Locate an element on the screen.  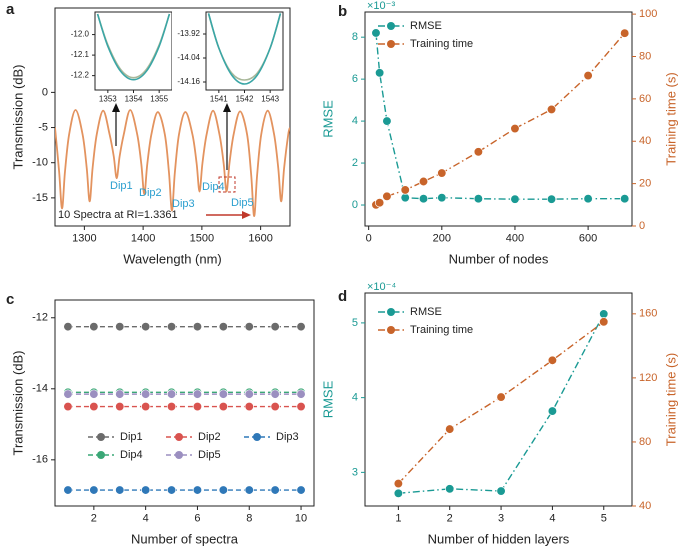
arrow-head is located at coordinates (227, 107).